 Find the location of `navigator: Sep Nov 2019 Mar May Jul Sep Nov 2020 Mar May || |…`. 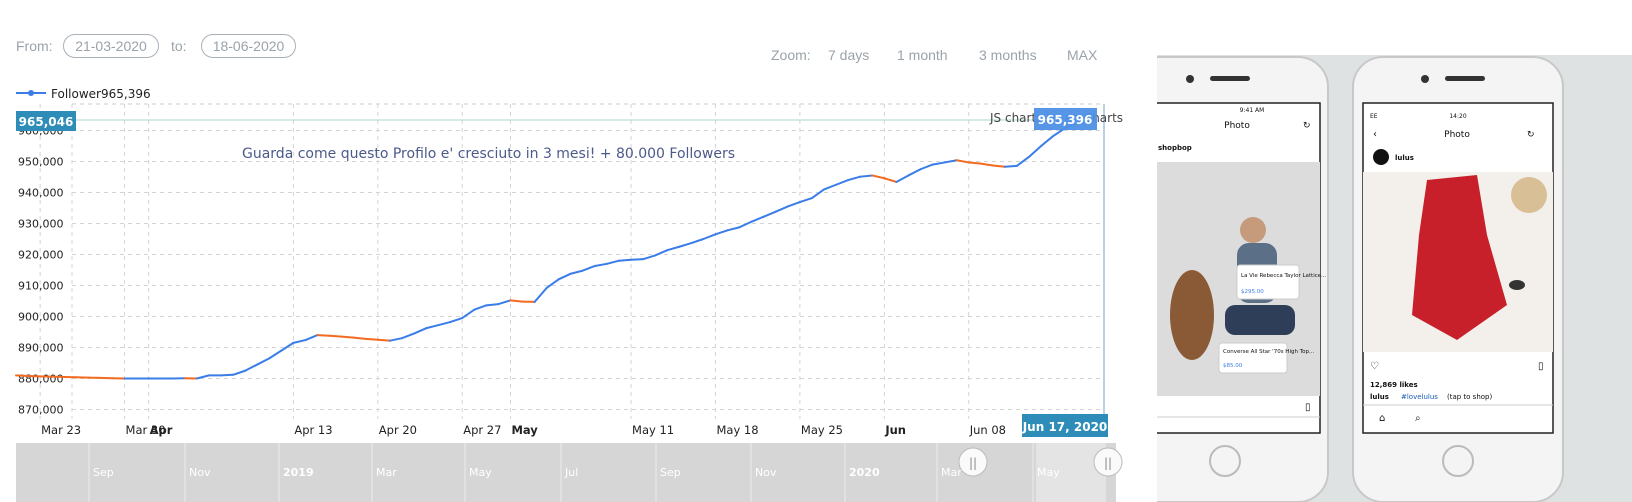

navigator: Sep Nov 2019 Mar May Jul Sep Nov 2020 Mar May || |… is located at coordinates (569, 472).